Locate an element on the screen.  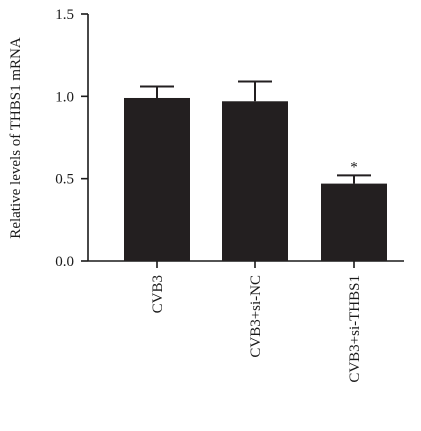
y-tick-label: 1.0 is located at coordinates (64, 97).